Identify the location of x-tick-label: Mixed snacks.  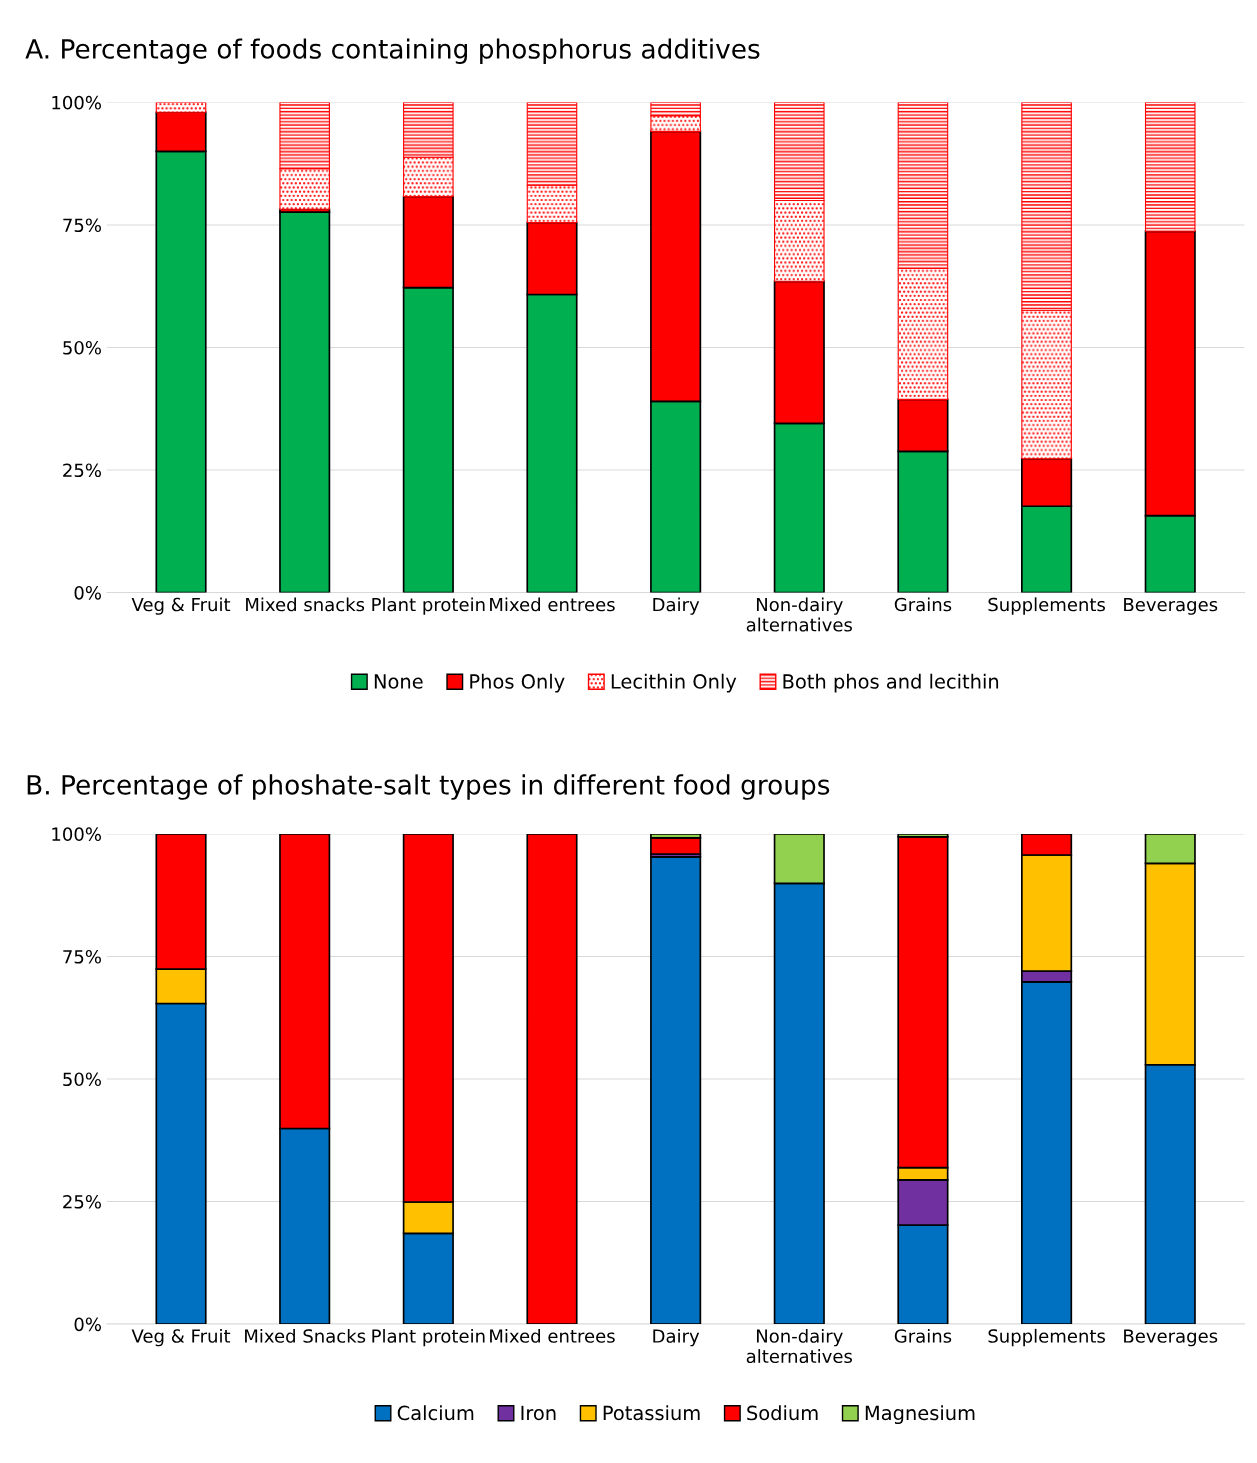
(305, 604).